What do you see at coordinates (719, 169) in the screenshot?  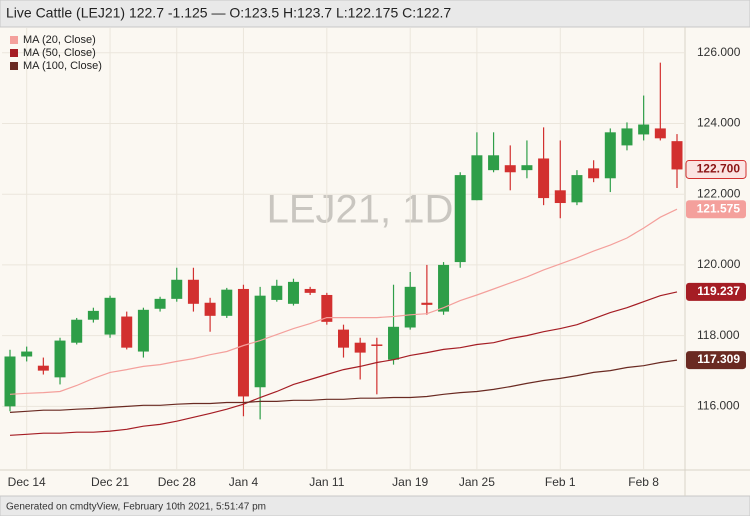 I see `price-badge-label: 122.700` at bounding box center [719, 169].